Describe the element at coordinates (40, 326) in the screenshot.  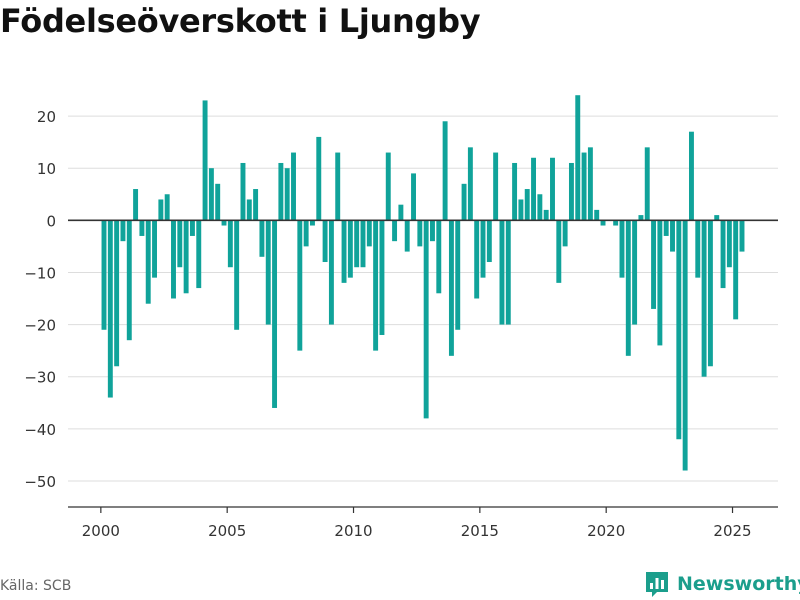
I see `y-tick-label: −20` at that location.